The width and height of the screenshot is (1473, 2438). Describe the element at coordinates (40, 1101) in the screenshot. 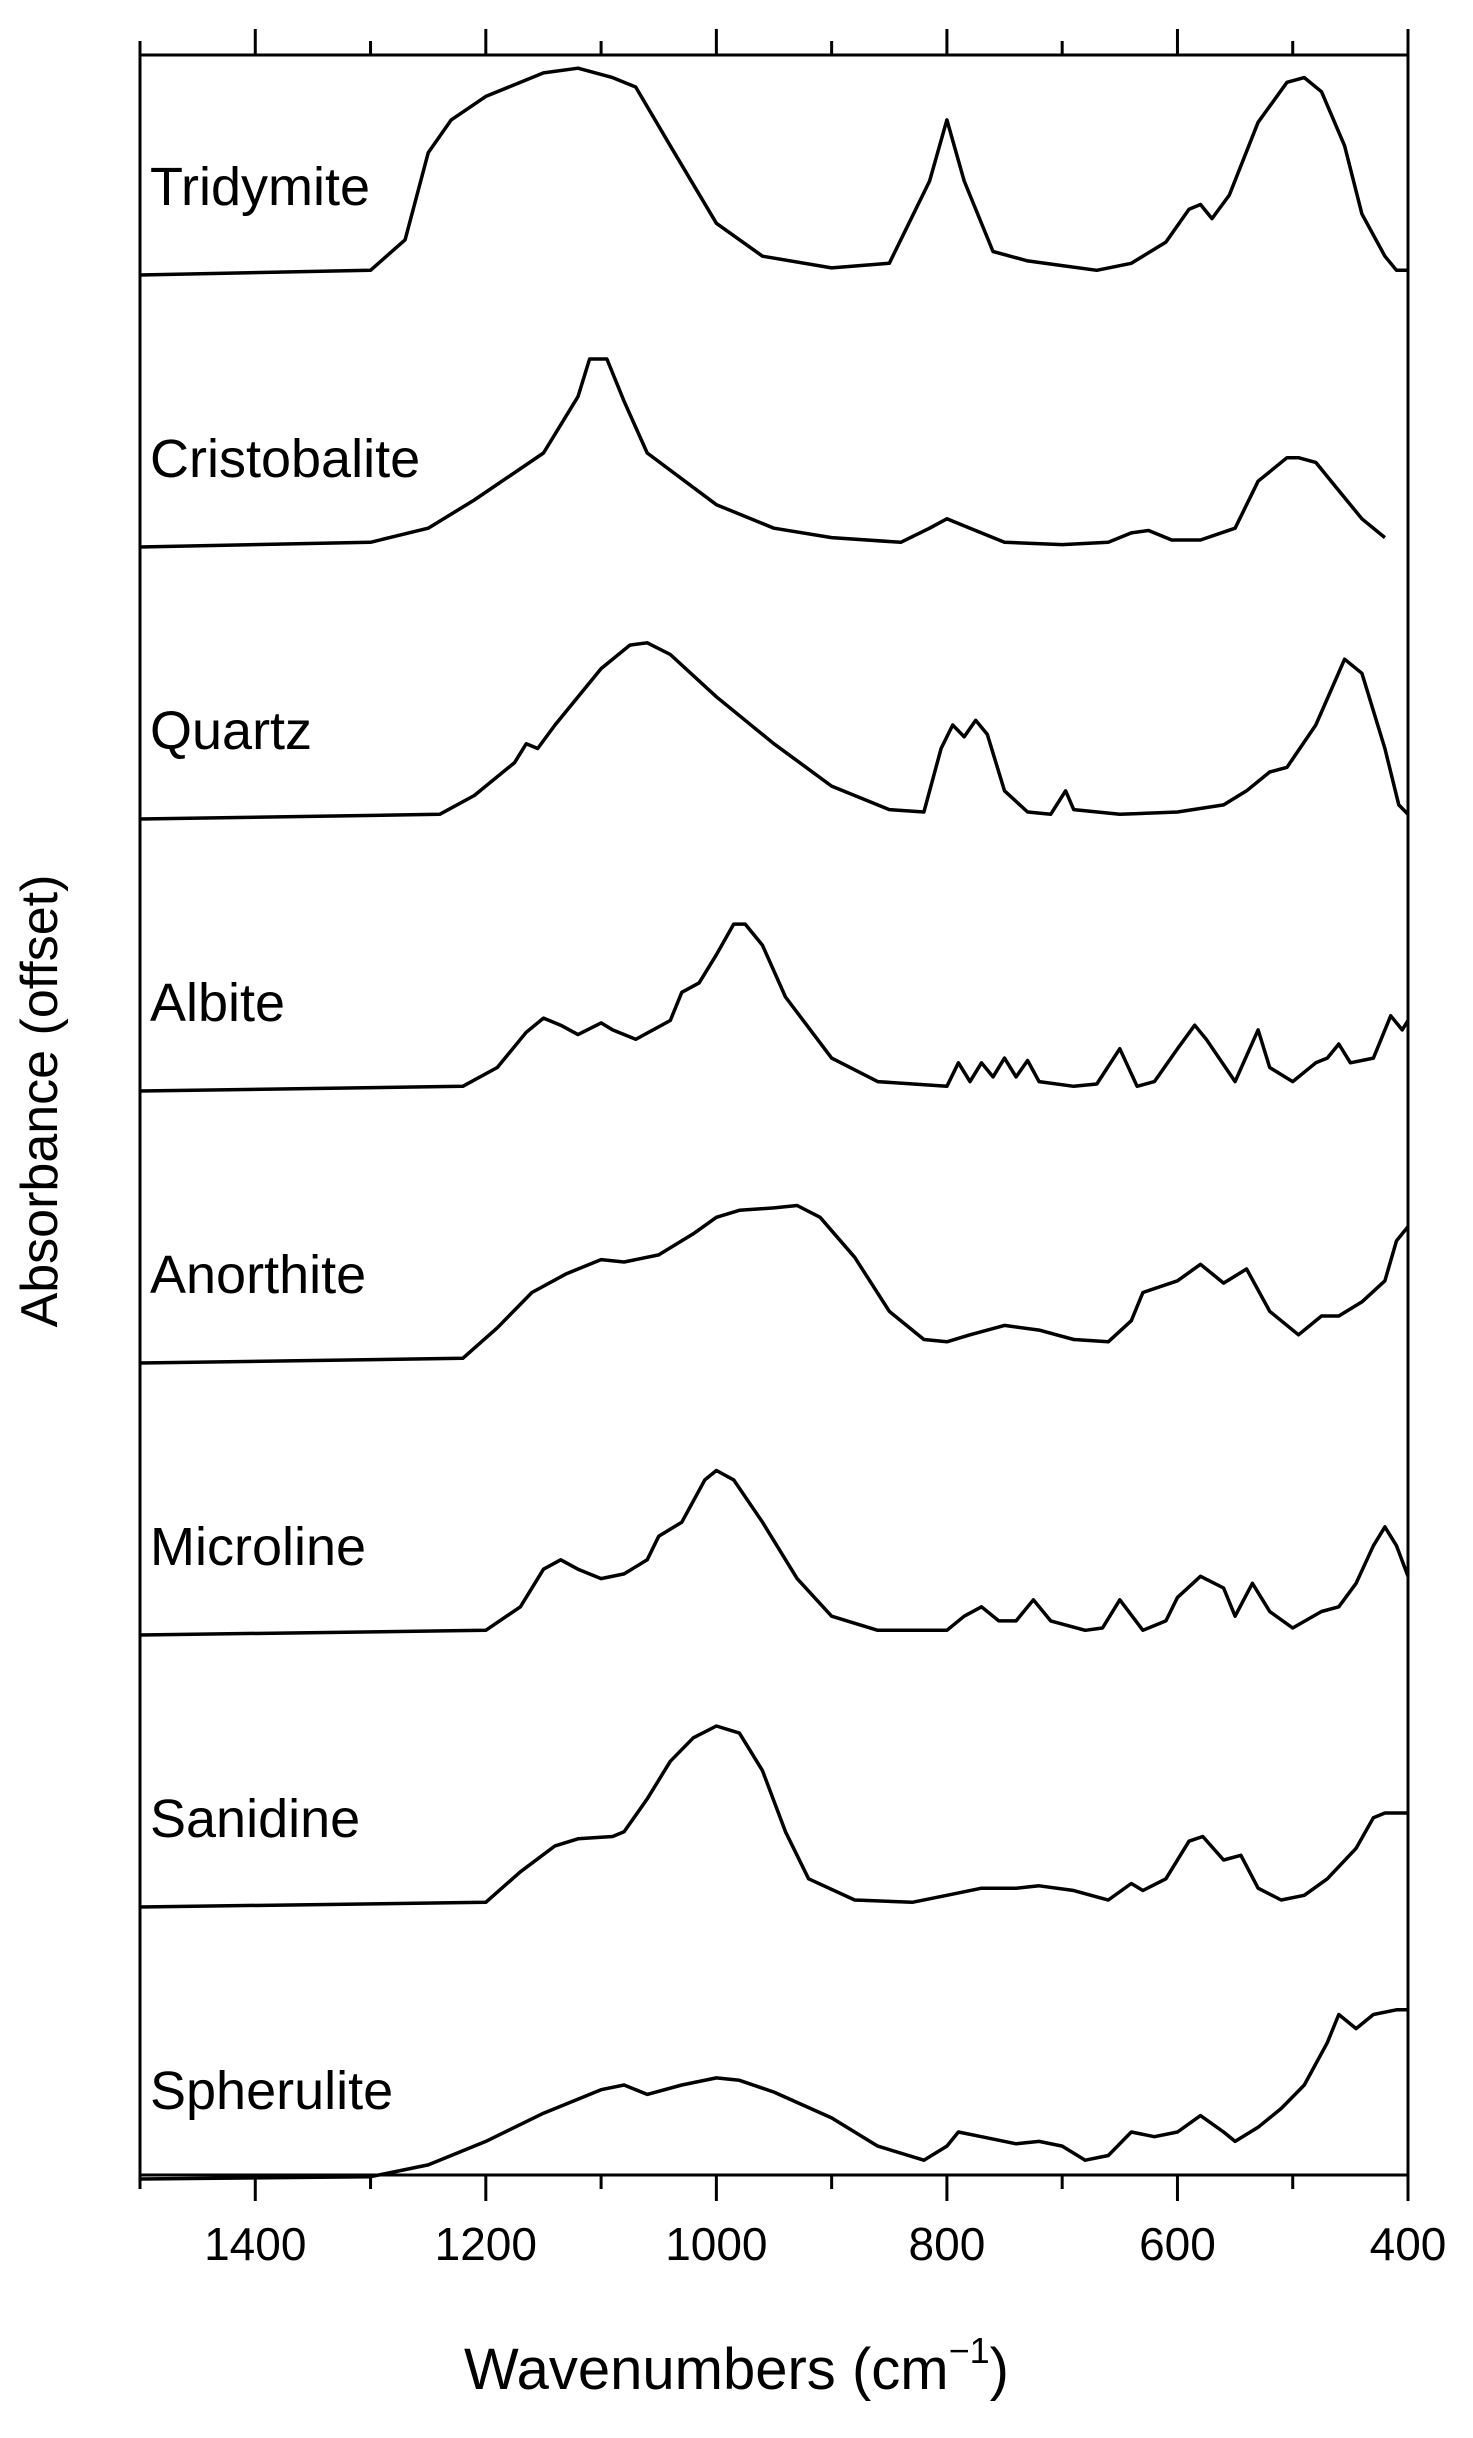

I see `y-axis-title: Absorbance (offset)` at that location.